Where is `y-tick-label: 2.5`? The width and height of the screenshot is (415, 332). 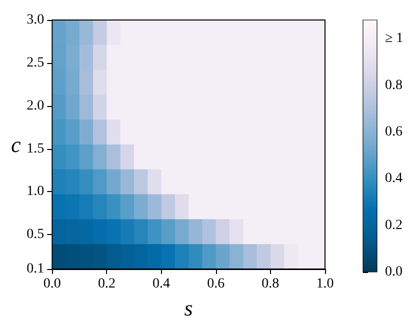 y-tick-label: 2.5 is located at coordinates (35, 62).